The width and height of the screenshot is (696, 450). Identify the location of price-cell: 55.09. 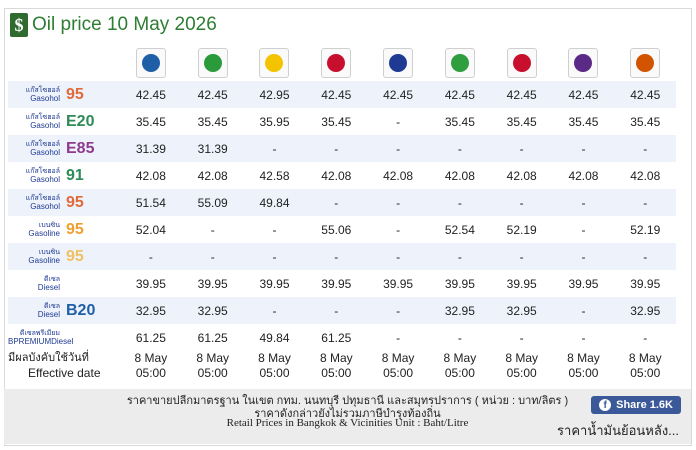
(212, 202).